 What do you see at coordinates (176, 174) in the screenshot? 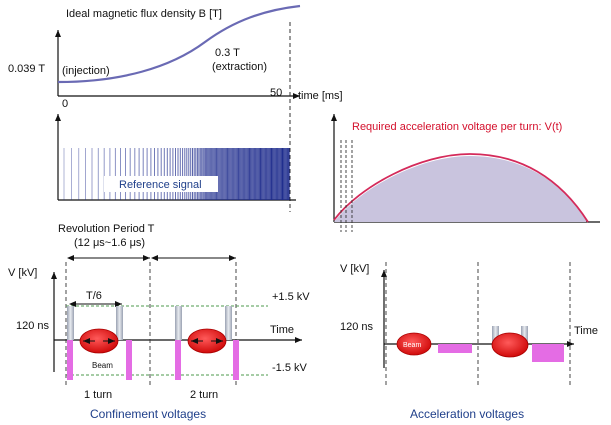
I see `reference-bars` at bounding box center [176, 174].